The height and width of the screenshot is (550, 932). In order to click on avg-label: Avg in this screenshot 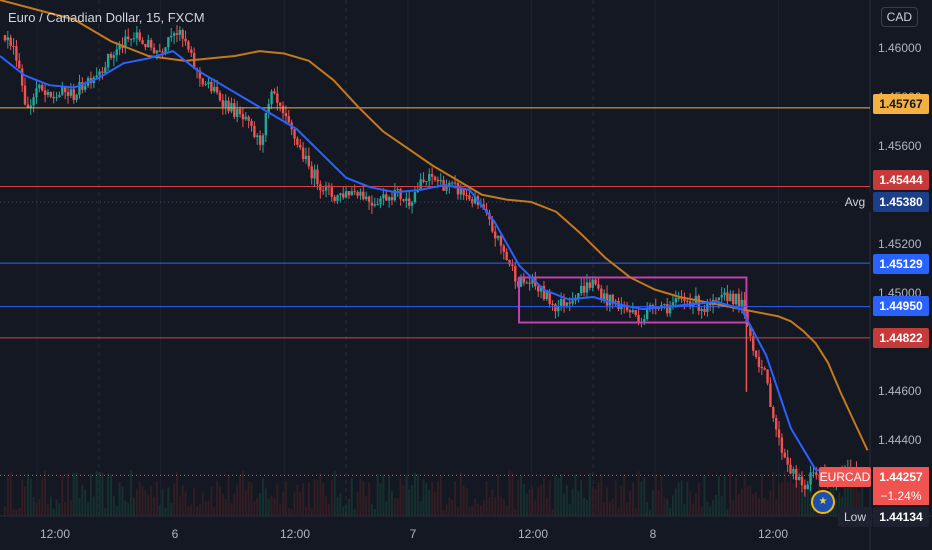, I will do `click(855, 202)`.